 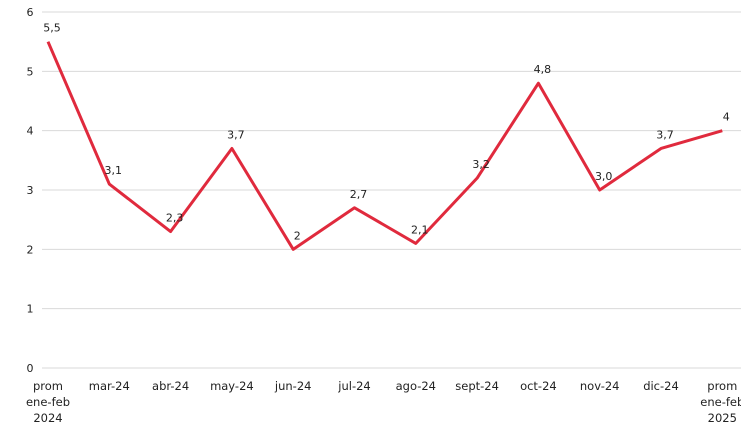 I want to click on y-tick-label: 4, so click(x=30, y=131).